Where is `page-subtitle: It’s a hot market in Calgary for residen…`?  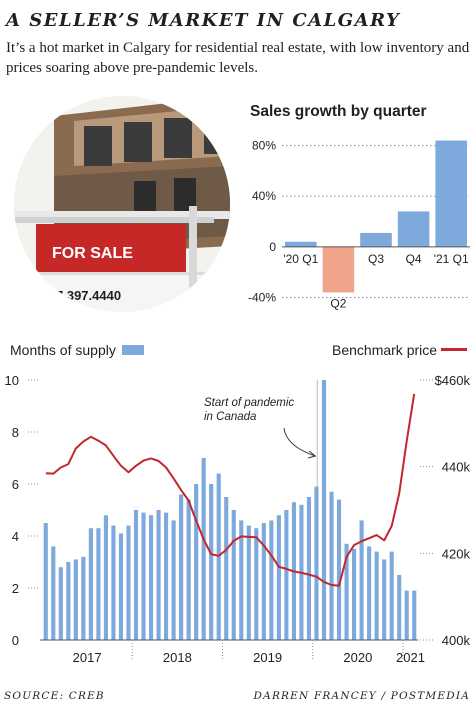 page-subtitle: It’s a hot market in Calgary for residen… is located at coordinates (238, 58).